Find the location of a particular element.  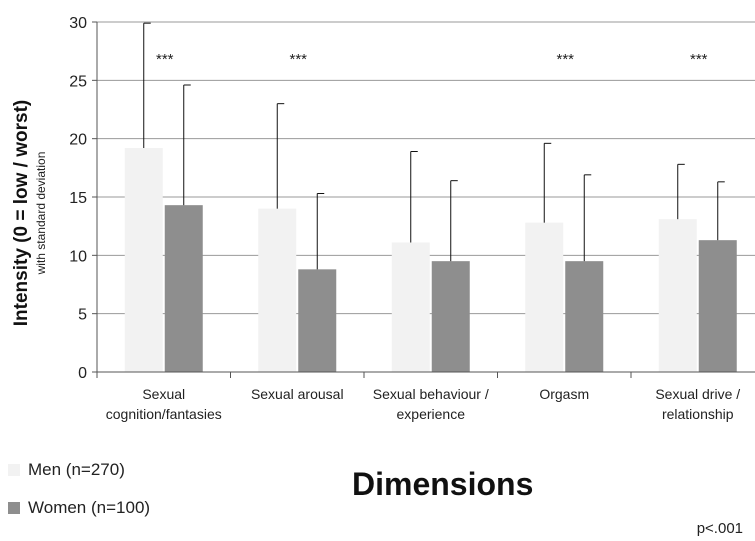

significance-note: p<.001 is located at coordinates (719, 528).